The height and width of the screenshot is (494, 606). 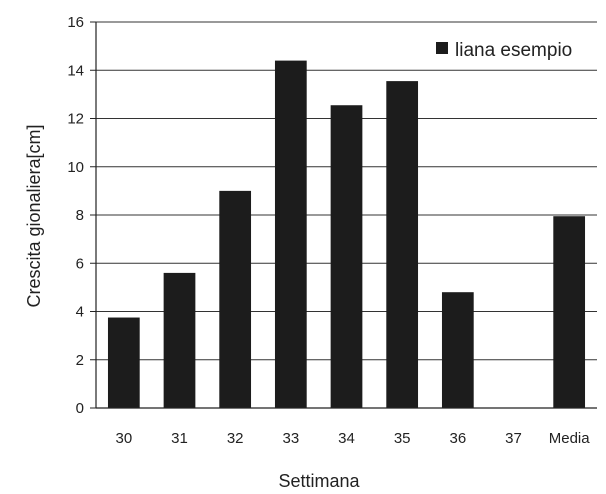 I want to click on legend: liana esempio, so click(x=504, y=50).